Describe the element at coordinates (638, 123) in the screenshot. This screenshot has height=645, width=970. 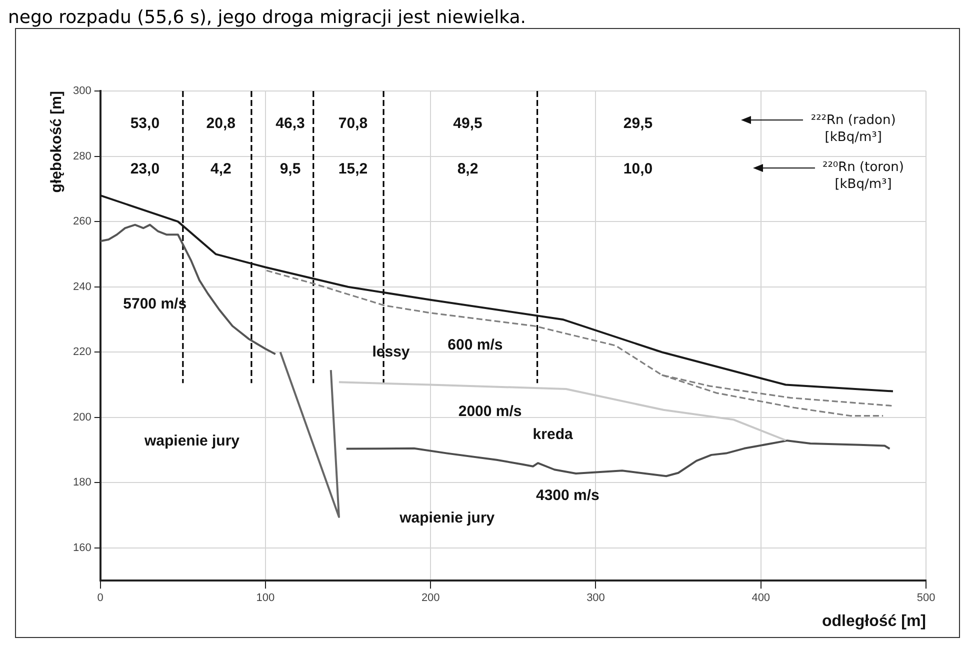
I see `annotation: 29,5` at that location.